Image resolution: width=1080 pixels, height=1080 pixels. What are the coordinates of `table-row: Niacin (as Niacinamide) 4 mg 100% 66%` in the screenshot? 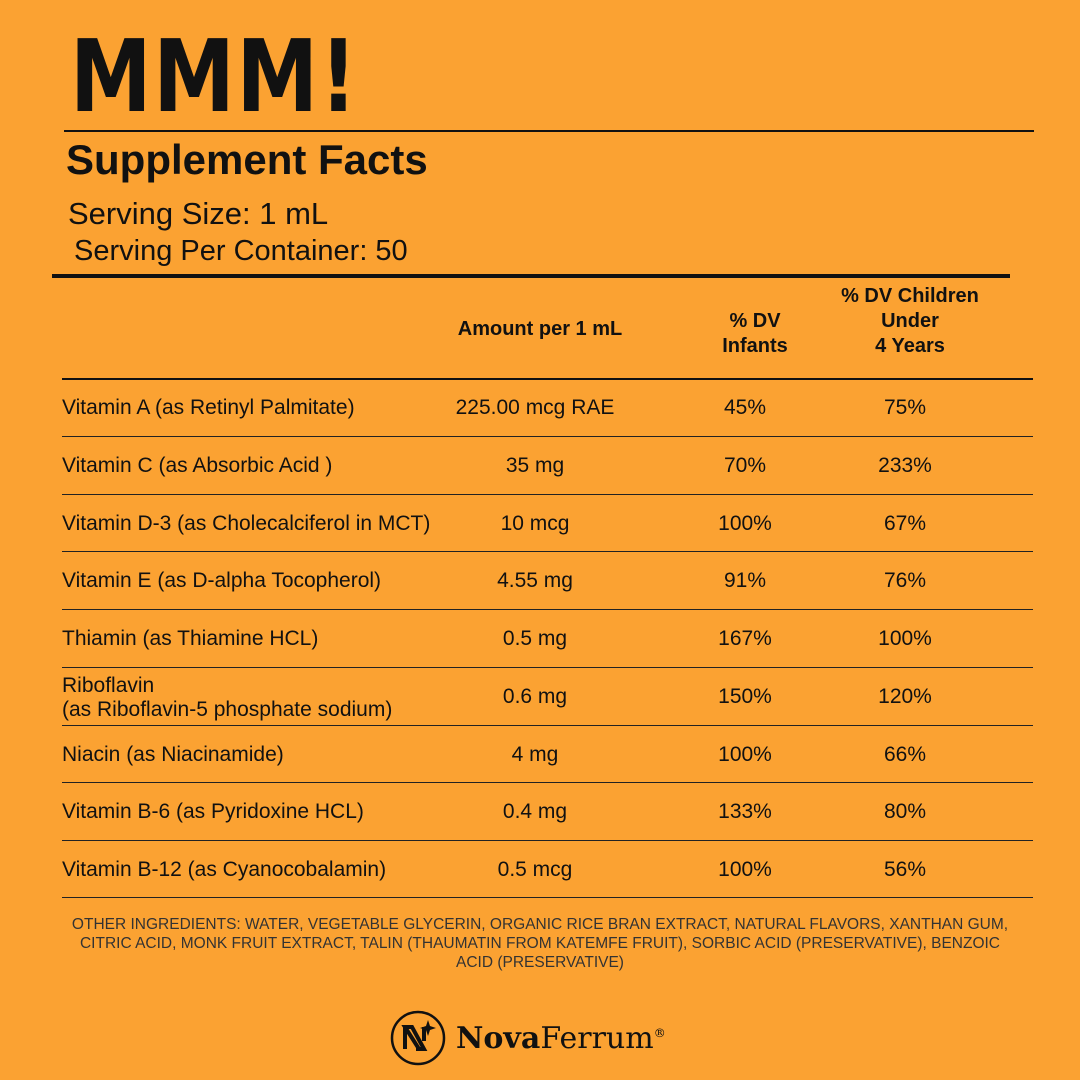 It's located at (547, 754).